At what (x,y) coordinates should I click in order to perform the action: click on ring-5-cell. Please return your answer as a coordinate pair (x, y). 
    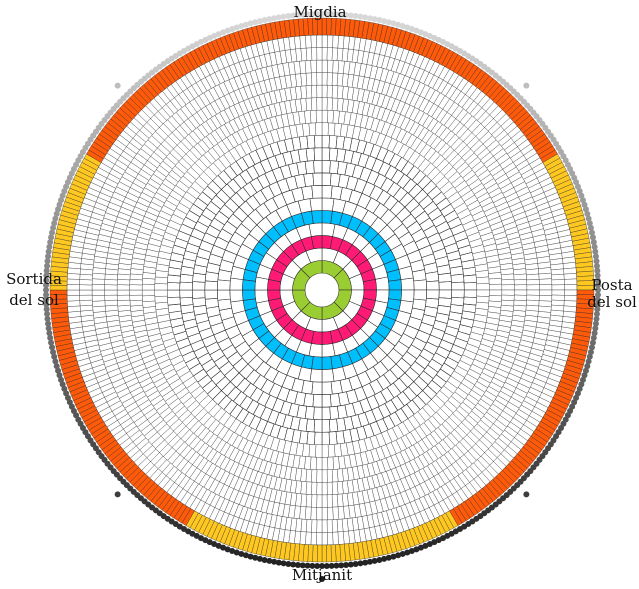
    Looking at the image, I should click on (317, 217).